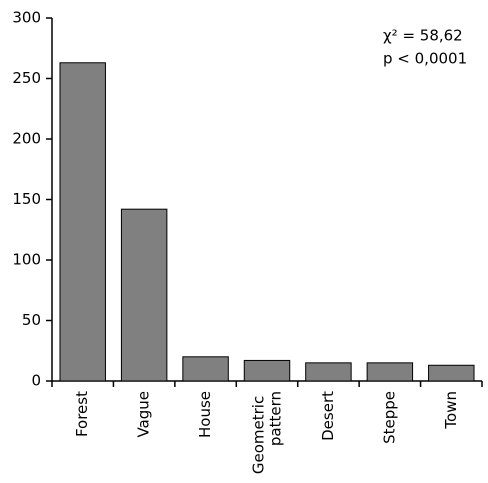 This screenshot has width=488, height=483. I want to click on x-tick-label: Forest, so click(82, 414).